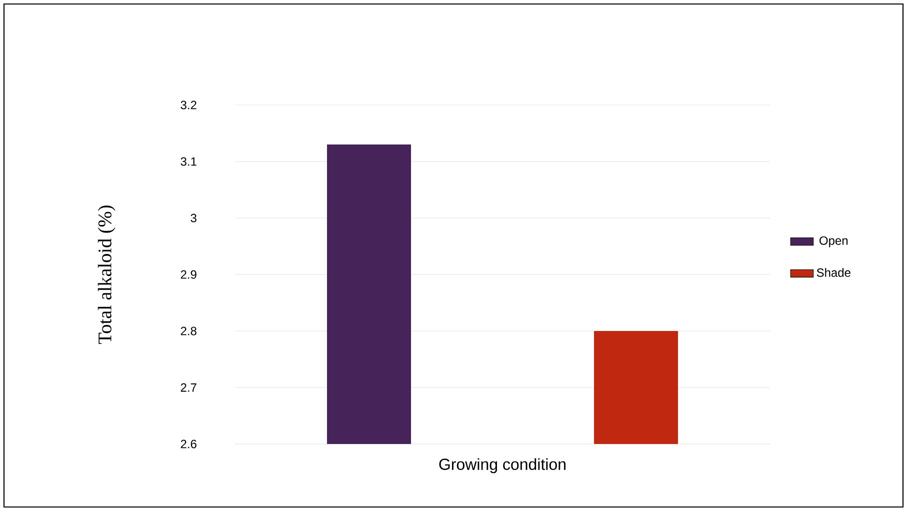  What do you see at coordinates (833, 272) in the screenshot?
I see `legend-label: Shade` at bounding box center [833, 272].